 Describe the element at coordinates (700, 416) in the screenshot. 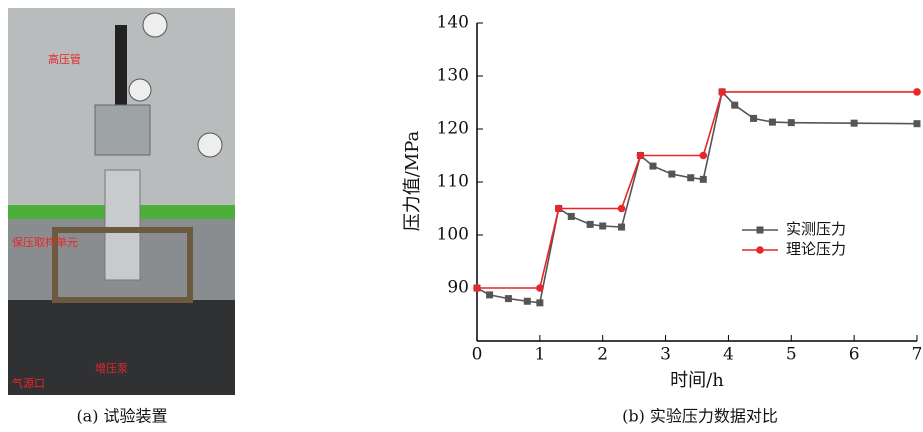

I see `caption: (b) 实验压力数据对比` at that location.